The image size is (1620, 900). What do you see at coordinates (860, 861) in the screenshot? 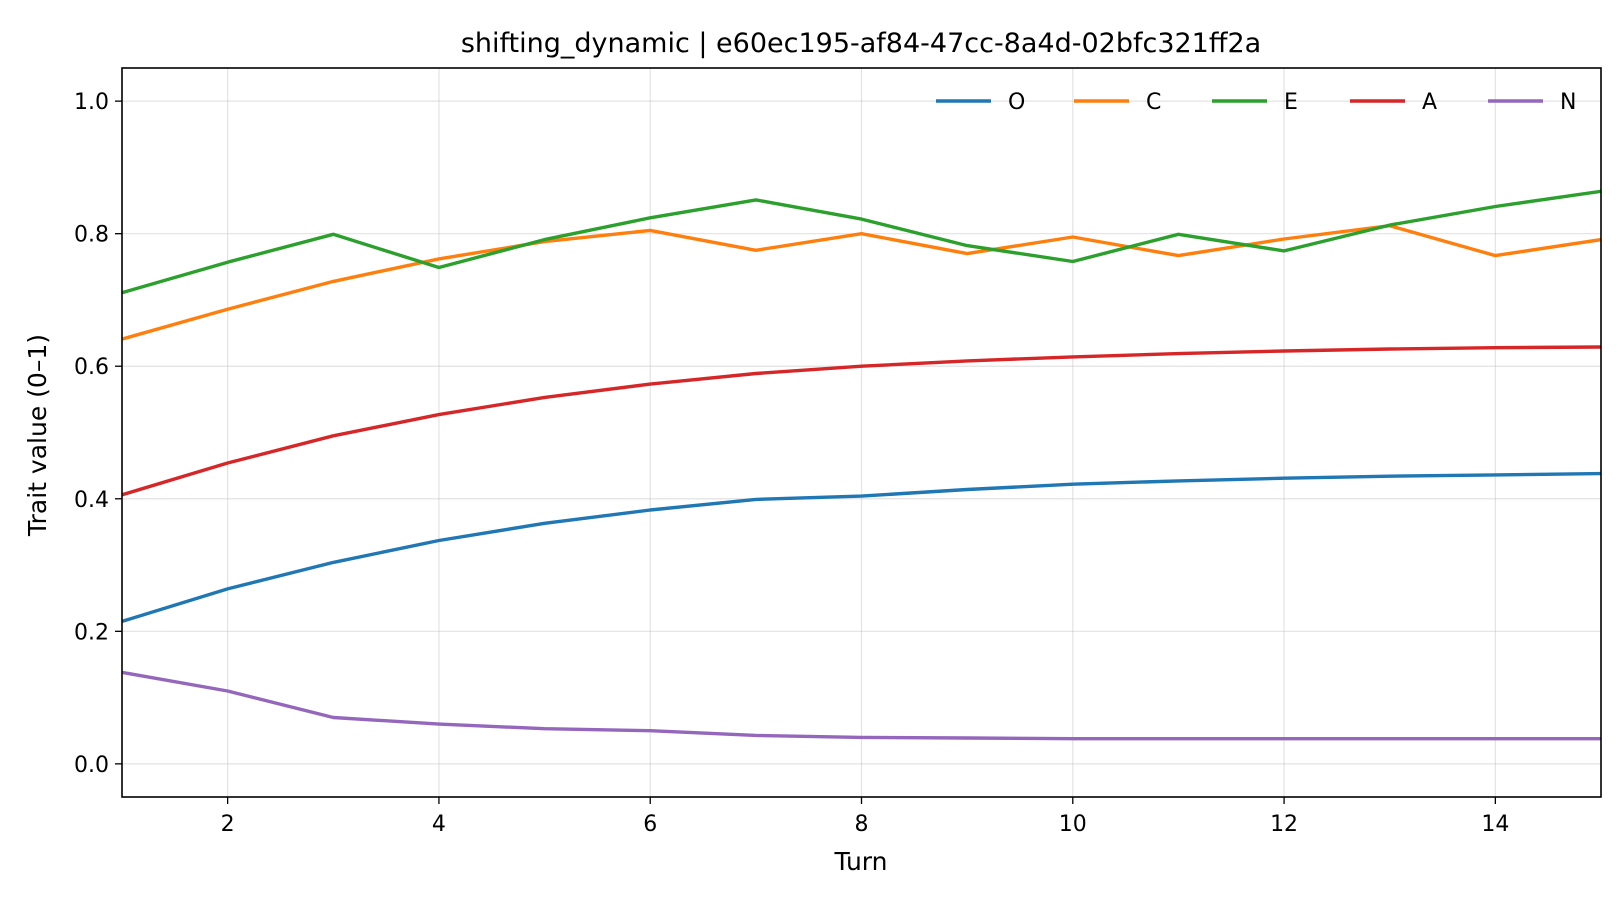
I see `x-axis-title: Turn` at bounding box center [860, 861].